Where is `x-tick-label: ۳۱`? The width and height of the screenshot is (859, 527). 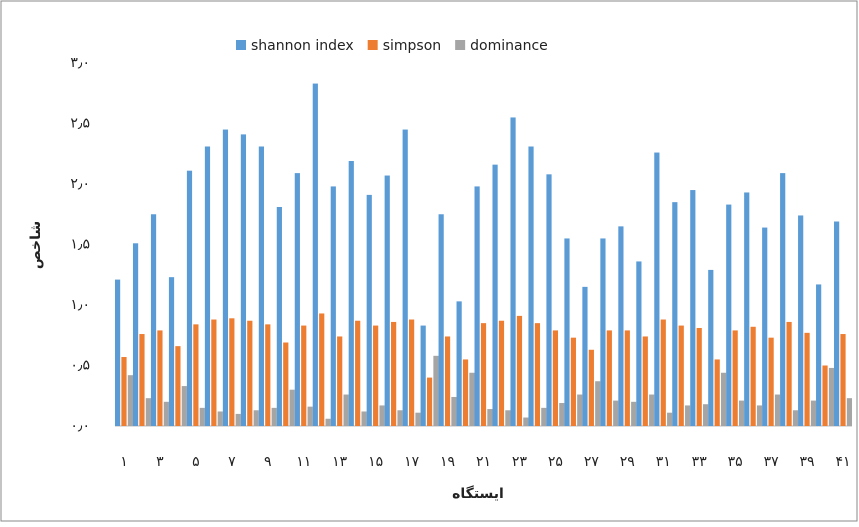
x-tick-label: ۳۱ is located at coordinates (663, 462).